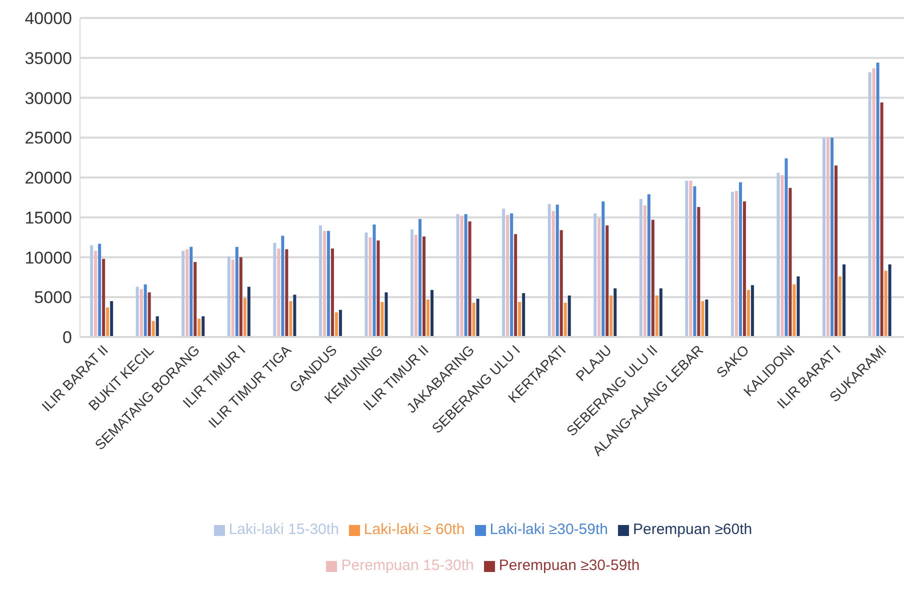 This screenshot has height=604, width=912. Describe the element at coordinates (48, 138) in the screenshot. I see `y-tick-label: 25000` at that location.